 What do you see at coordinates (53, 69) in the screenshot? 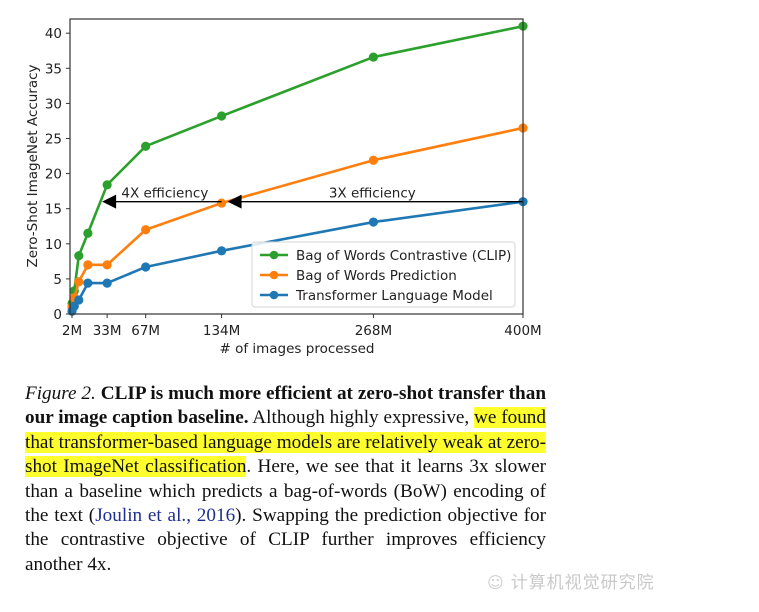
I see `y-tick-label: 35` at bounding box center [53, 69].